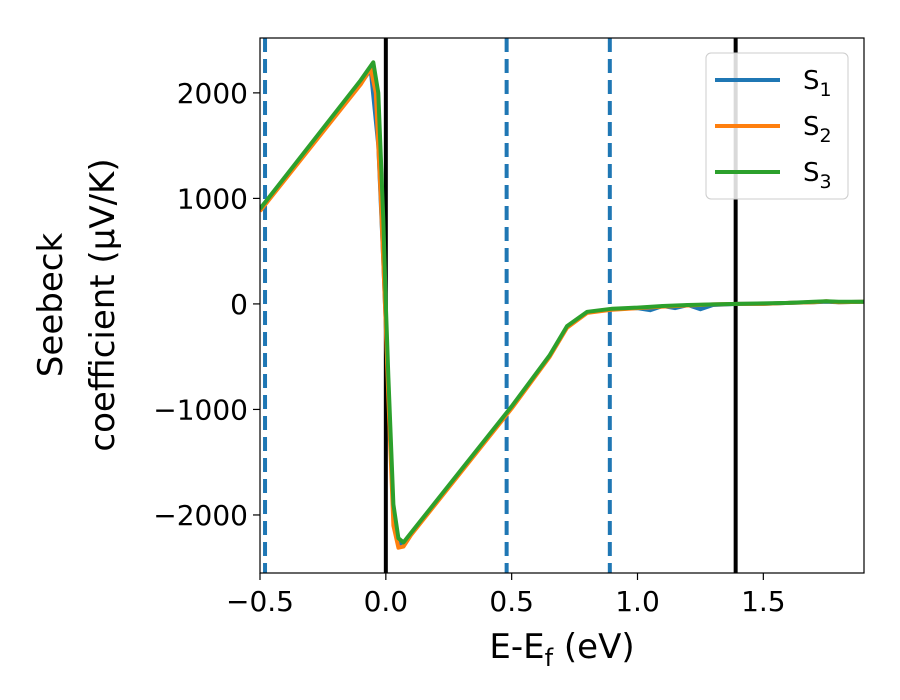  Describe the element at coordinates (637, 601) in the screenshot. I see `x-tick-label-4: 1.0` at that location.